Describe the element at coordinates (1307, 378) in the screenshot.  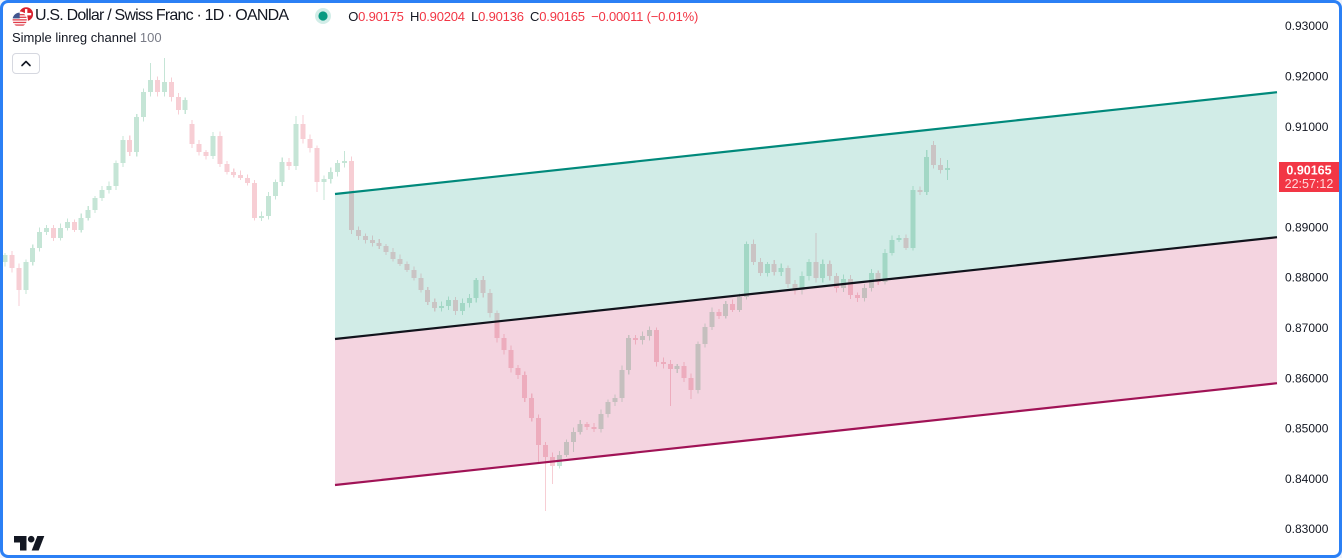
I see `svg-text: 0.86000` at that location.